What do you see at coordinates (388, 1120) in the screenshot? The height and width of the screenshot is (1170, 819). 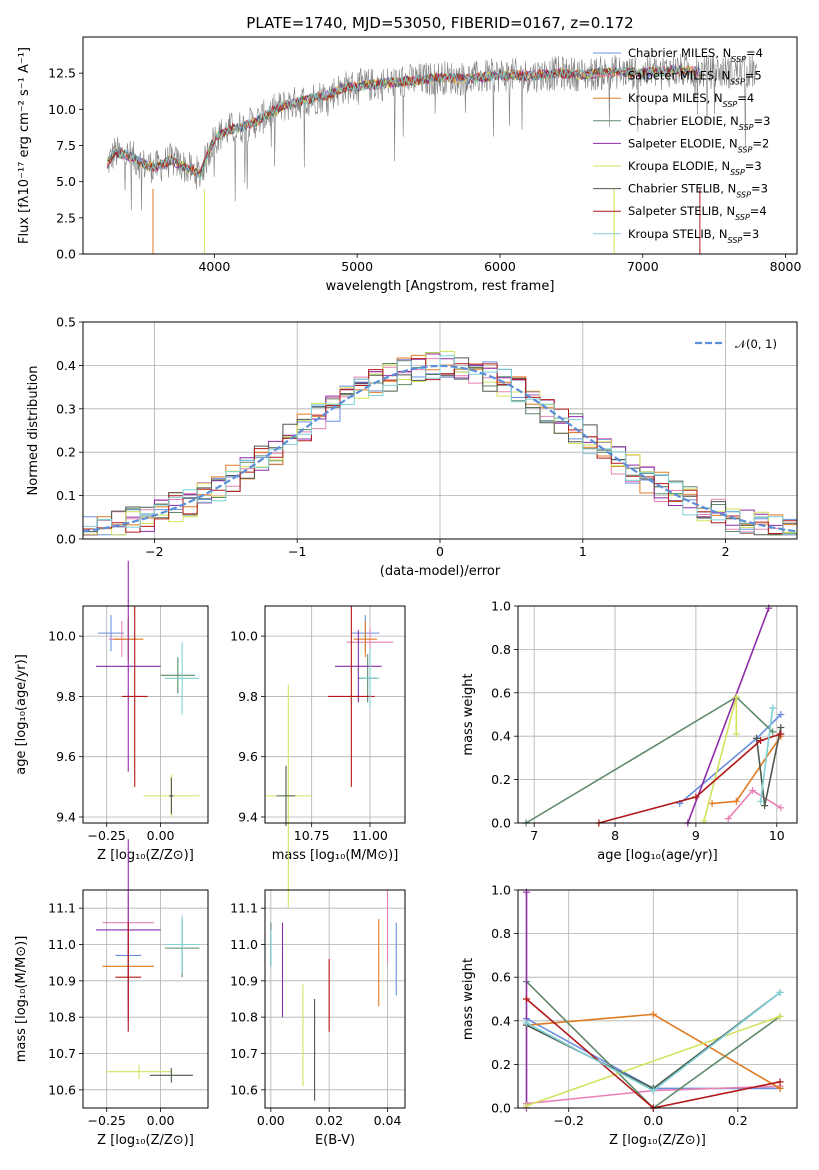 I see `x-tick-label: 0.04` at bounding box center [388, 1120].